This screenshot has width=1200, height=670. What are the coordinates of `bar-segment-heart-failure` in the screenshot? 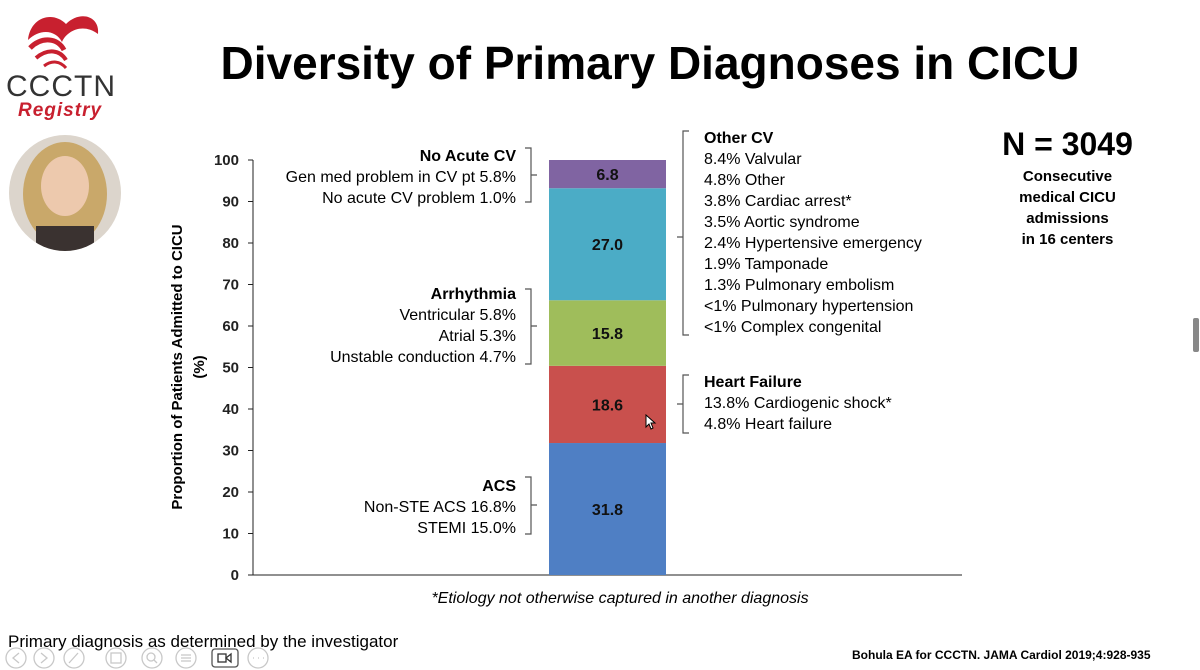 It's located at (607, 404).